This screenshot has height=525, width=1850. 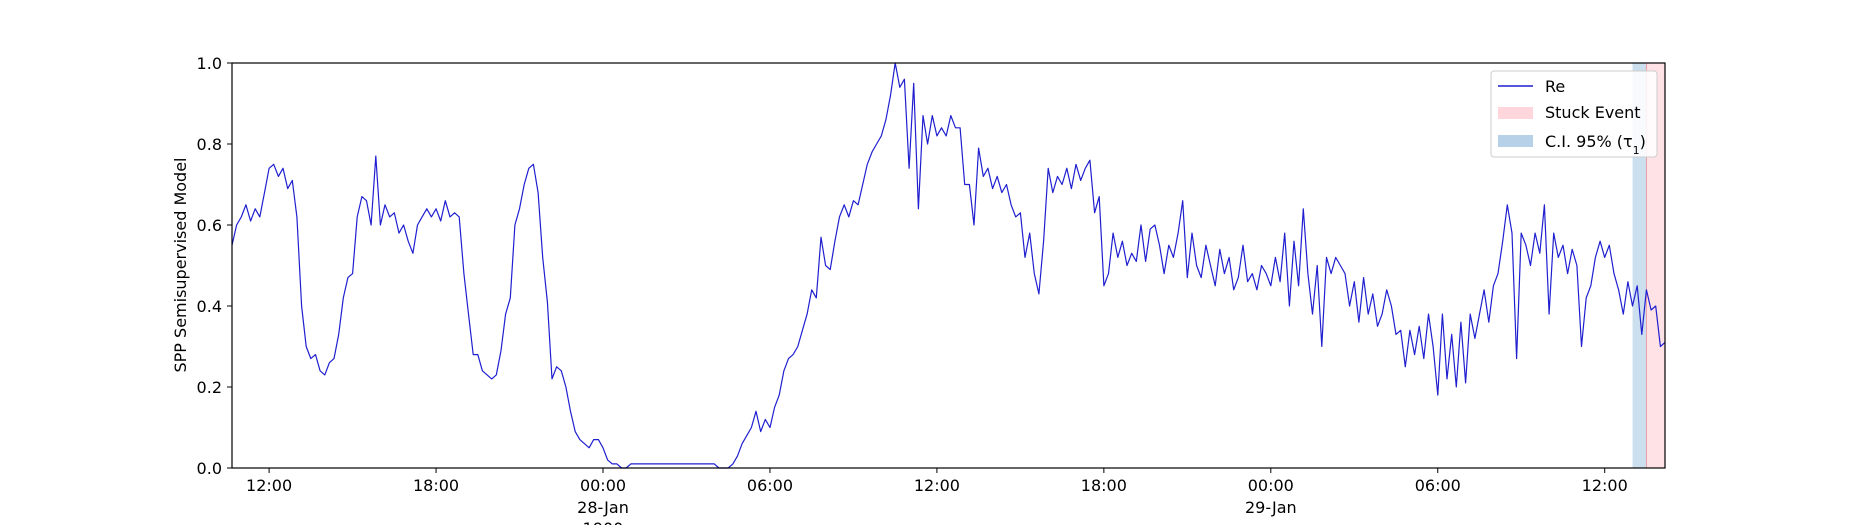 What do you see at coordinates (209, 144) in the screenshot?
I see `y-tick-label: 0.8` at bounding box center [209, 144].